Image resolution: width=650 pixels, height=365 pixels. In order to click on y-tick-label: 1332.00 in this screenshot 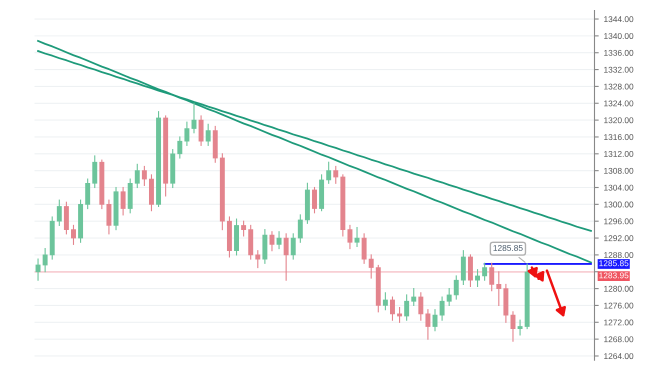, I will do `click(619, 69)`.